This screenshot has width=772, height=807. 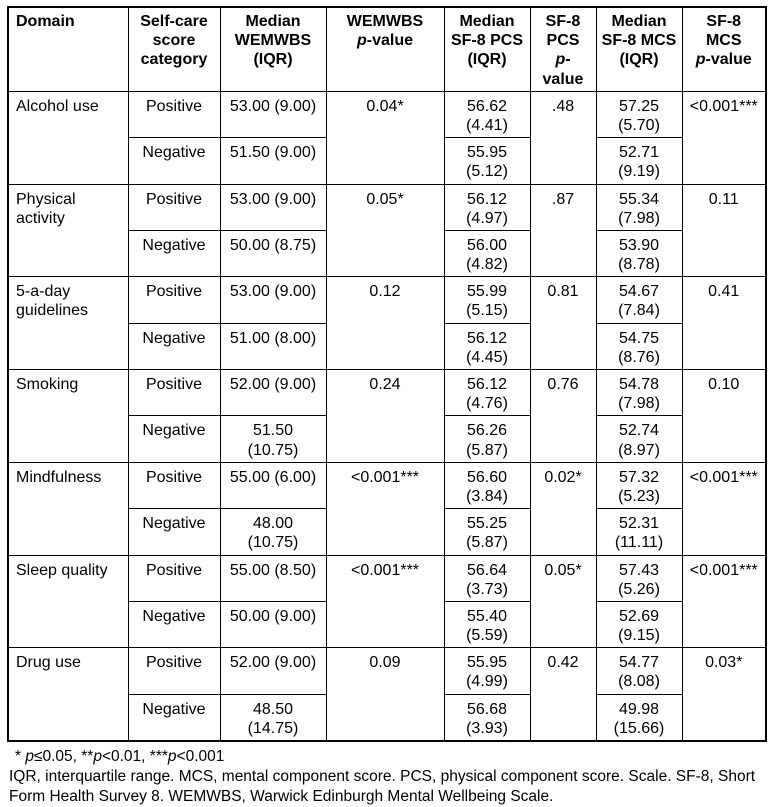 I want to click on header-line: p-value, so click(x=723, y=60).